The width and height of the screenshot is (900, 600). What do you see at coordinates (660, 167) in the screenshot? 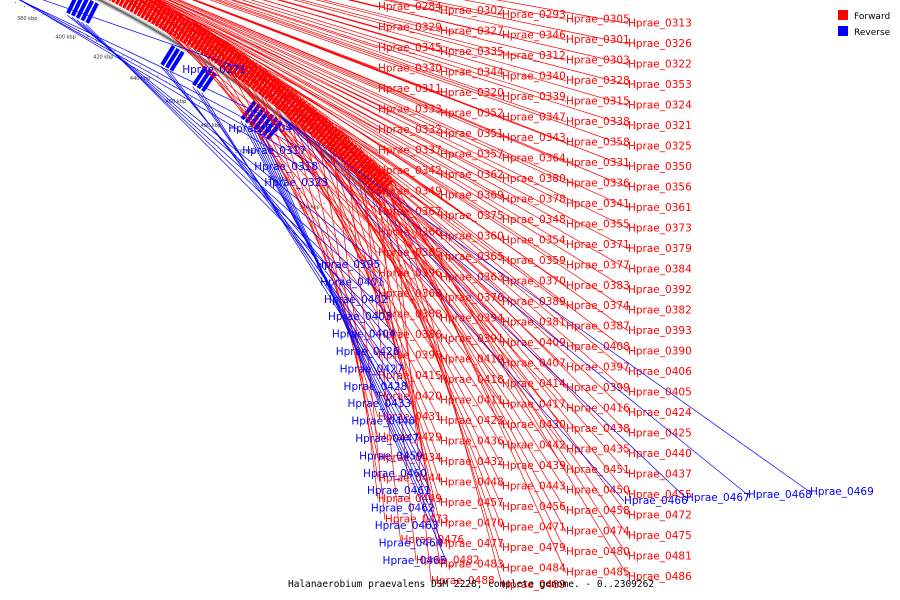
I see `gene-label: Hprae_0350` at bounding box center [660, 167].